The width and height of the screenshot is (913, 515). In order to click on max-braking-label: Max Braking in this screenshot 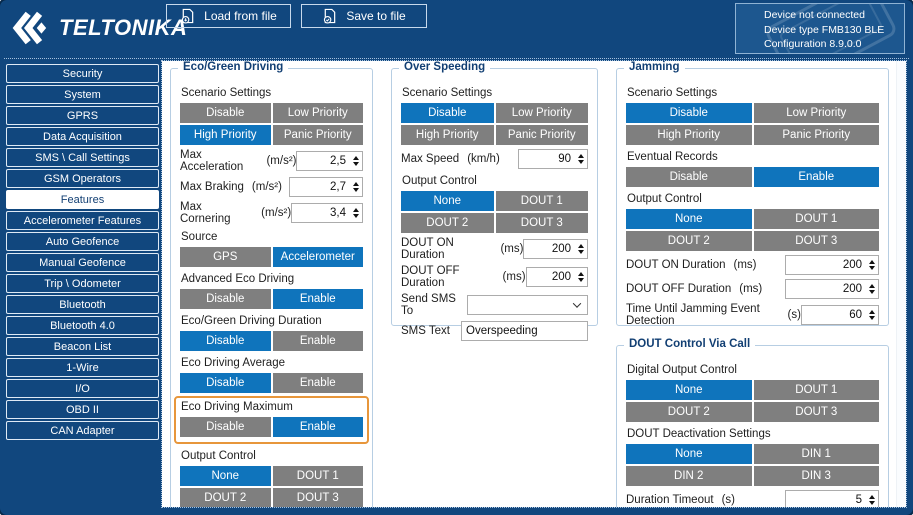, I will do `click(212, 187)`.